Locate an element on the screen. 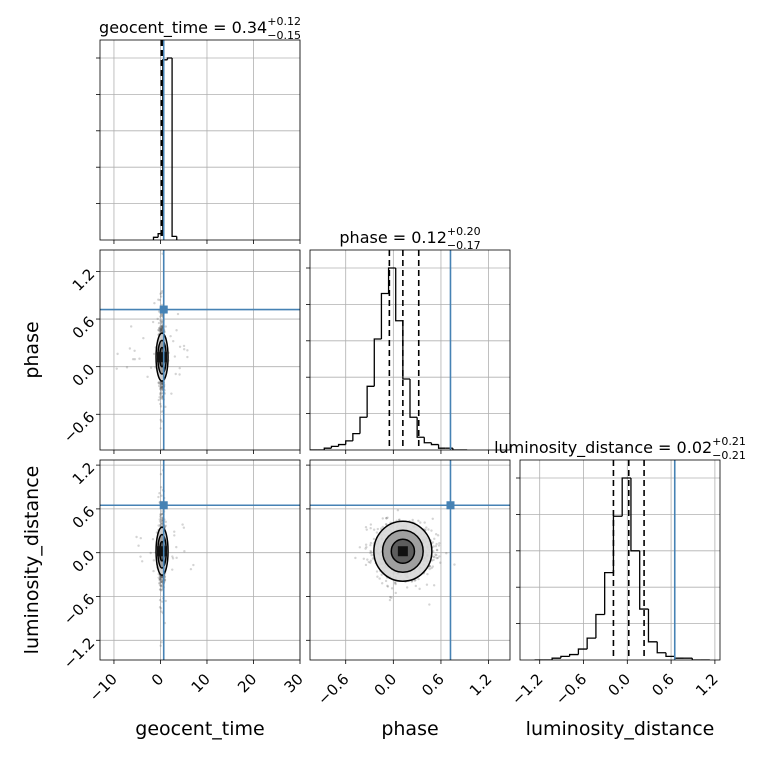 This screenshot has width=760, height=760. x-tick-label: 0.6 is located at coordinates (433, 685).